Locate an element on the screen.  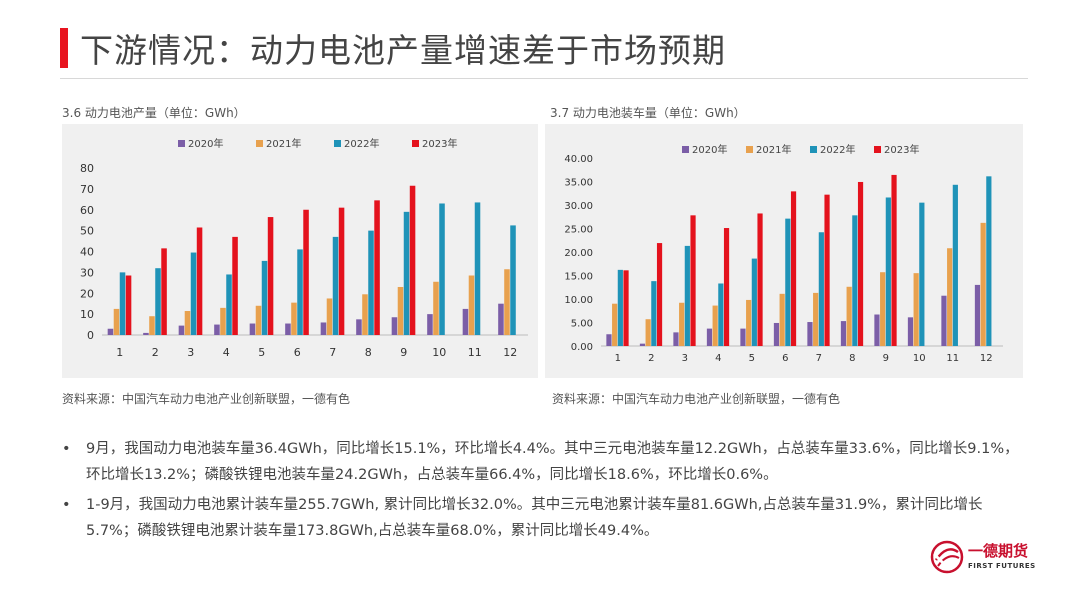
bar-2021年-1 is located at coordinates (116, 321).